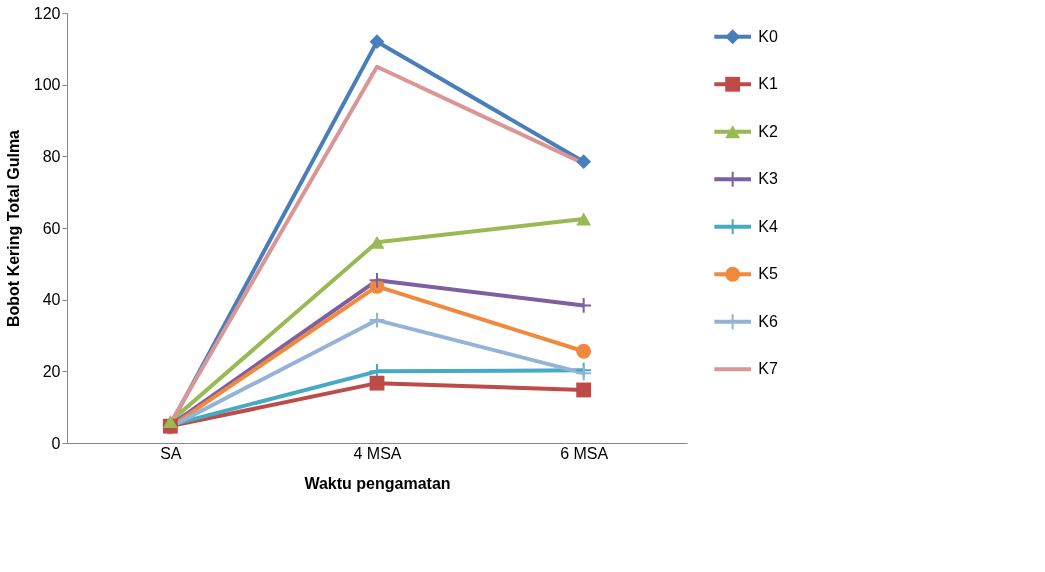  Describe the element at coordinates (377, 483) in the screenshot. I see `x-axis-title: Waktu pengamatan` at that location.